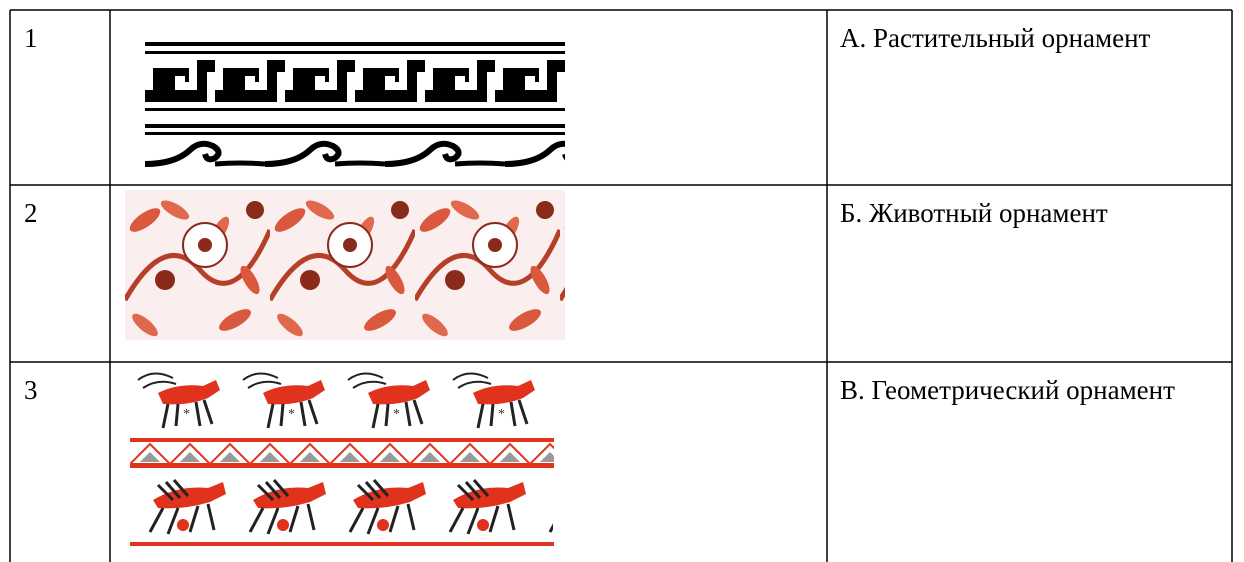 Image resolution: width=1244 pixels, height=562 pixels. Describe the element at coordinates (974, 213) in the screenshot. I see `ornament-label: Б. Животный орнамент` at that location.